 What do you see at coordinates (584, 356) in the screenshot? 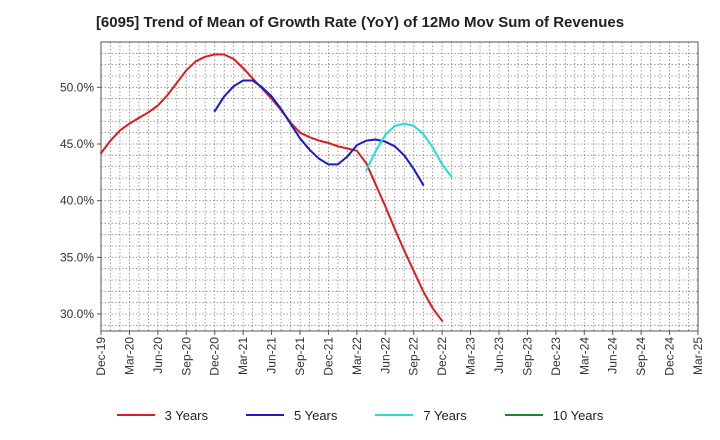
I see `x-tick-label: Mar-24` at bounding box center [584, 356].